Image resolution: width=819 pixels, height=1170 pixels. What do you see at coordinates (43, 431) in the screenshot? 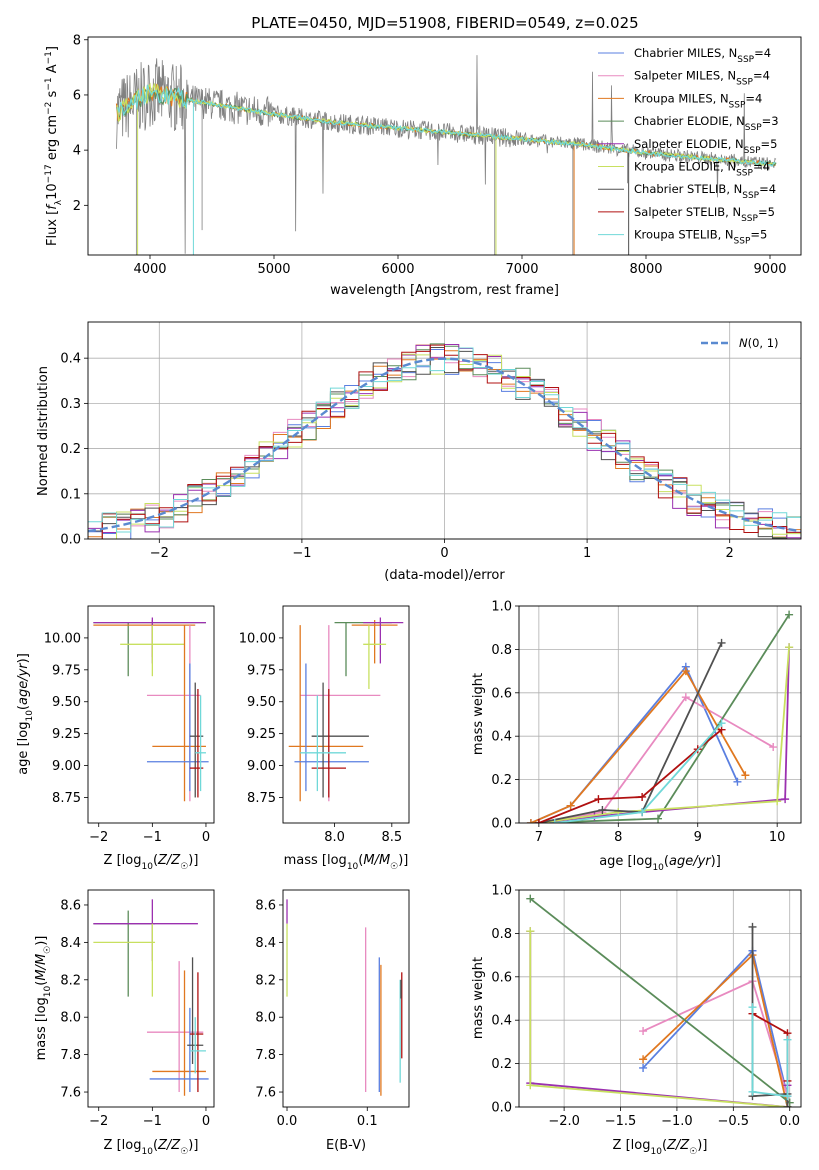
I see `y-axis-label: Normed distribution` at bounding box center [43, 431].